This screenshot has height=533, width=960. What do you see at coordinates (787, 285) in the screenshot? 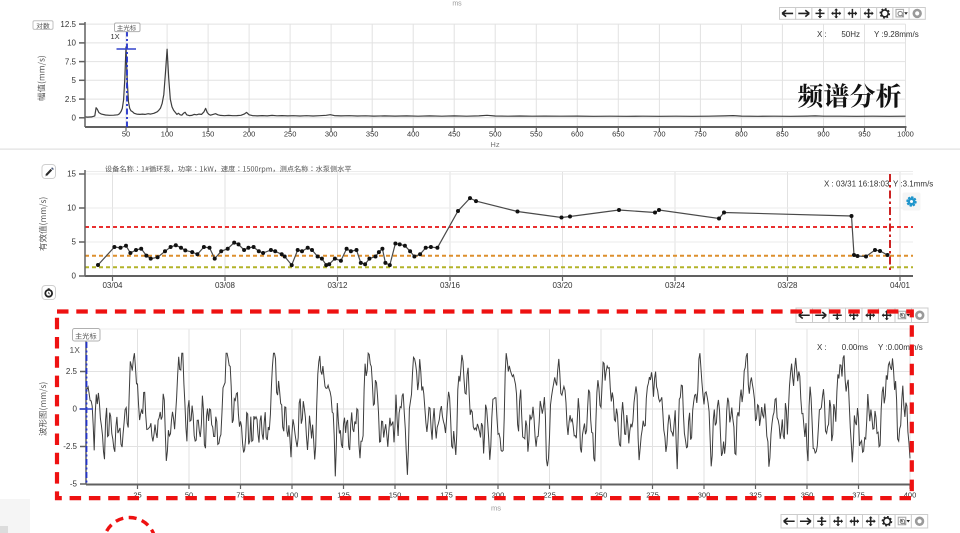
I see `svg-text: 03/28` at bounding box center [787, 285].